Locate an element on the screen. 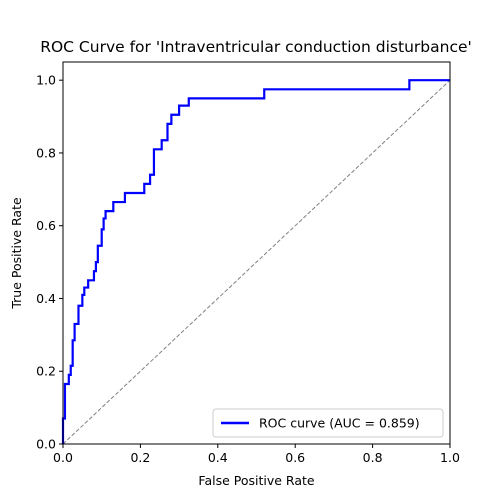 This screenshot has width=500, height=500. x-tick-label: 0.8 is located at coordinates (373, 457).